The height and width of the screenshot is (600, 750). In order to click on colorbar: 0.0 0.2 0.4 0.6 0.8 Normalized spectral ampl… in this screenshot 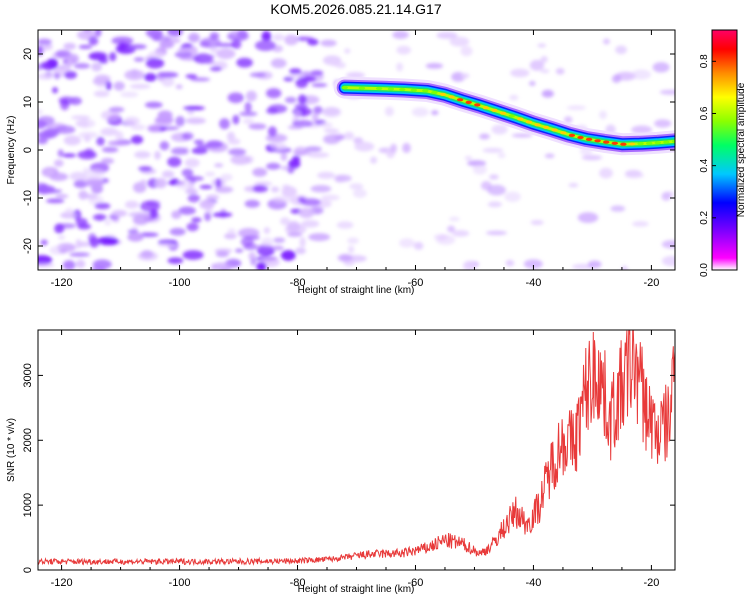, I will do `click(723, 153)`.